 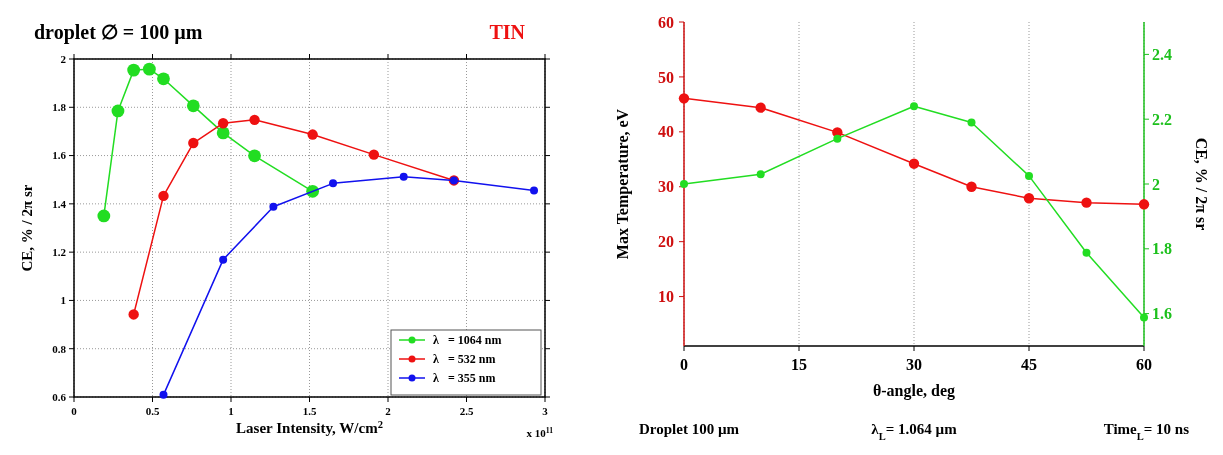 What do you see at coordinates (466, 411) in the screenshot?
I see `x-tick-label: 2.5` at bounding box center [466, 411].